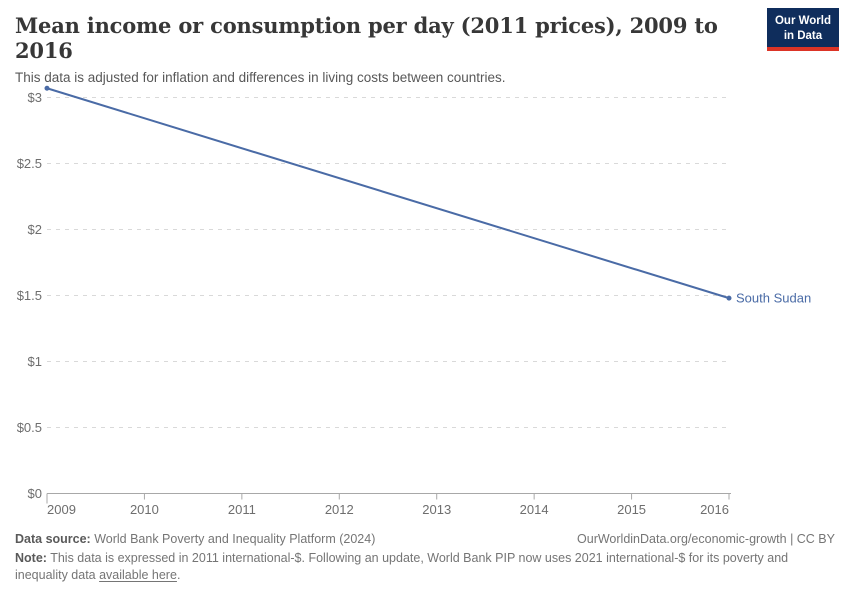 This screenshot has width=850, height=600. Describe the element at coordinates (61, 509) in the screenshot. I see `x-axis-tick-label: 2009` at that location.